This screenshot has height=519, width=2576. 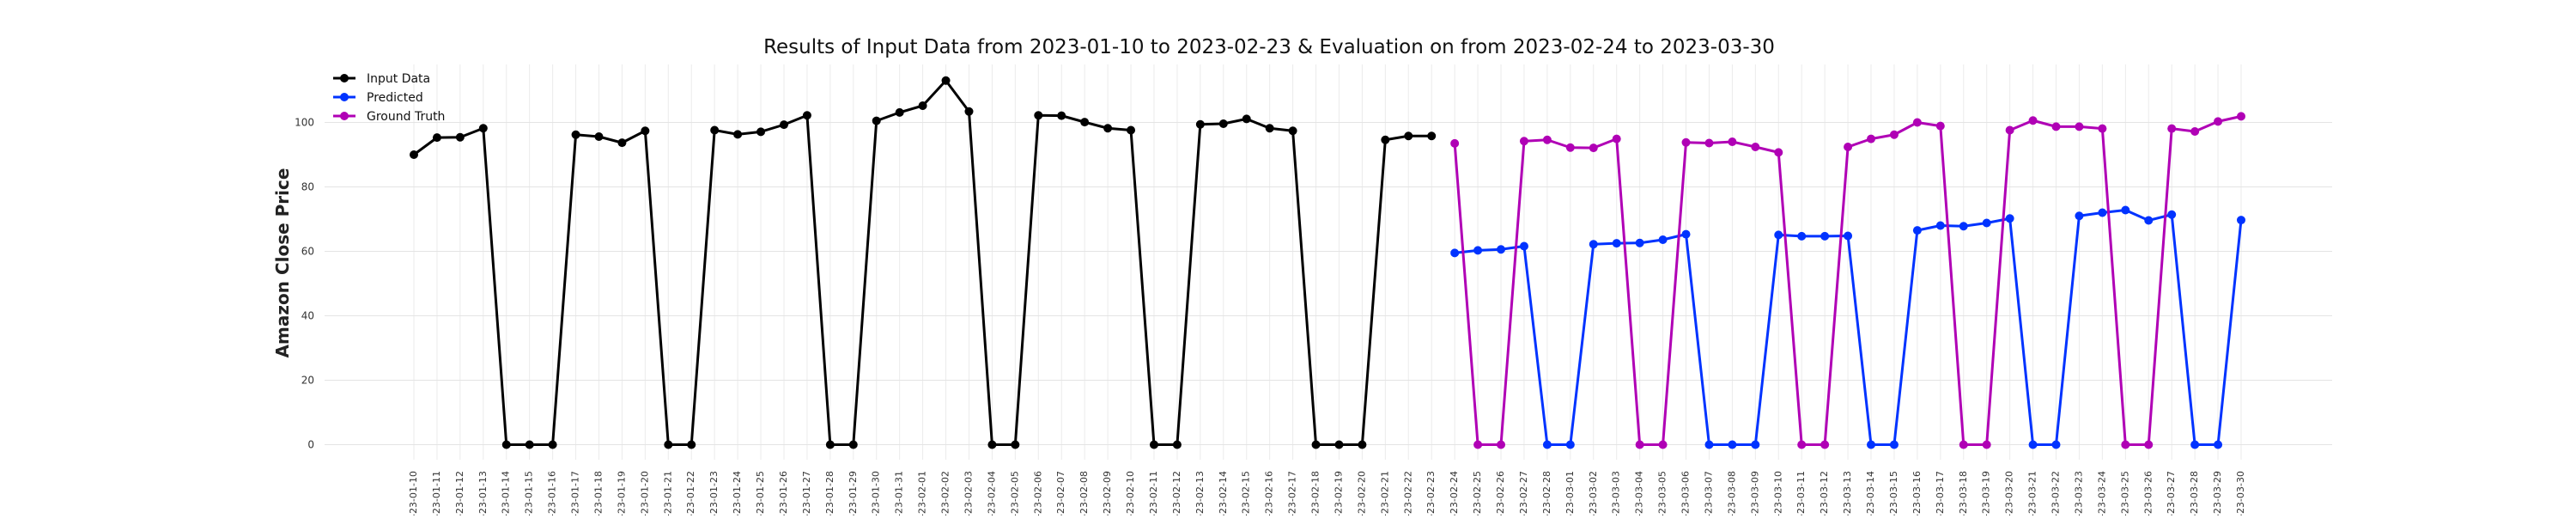 I want to click on x-tick-label: -23-02-09, so click(x=1107, y=493).